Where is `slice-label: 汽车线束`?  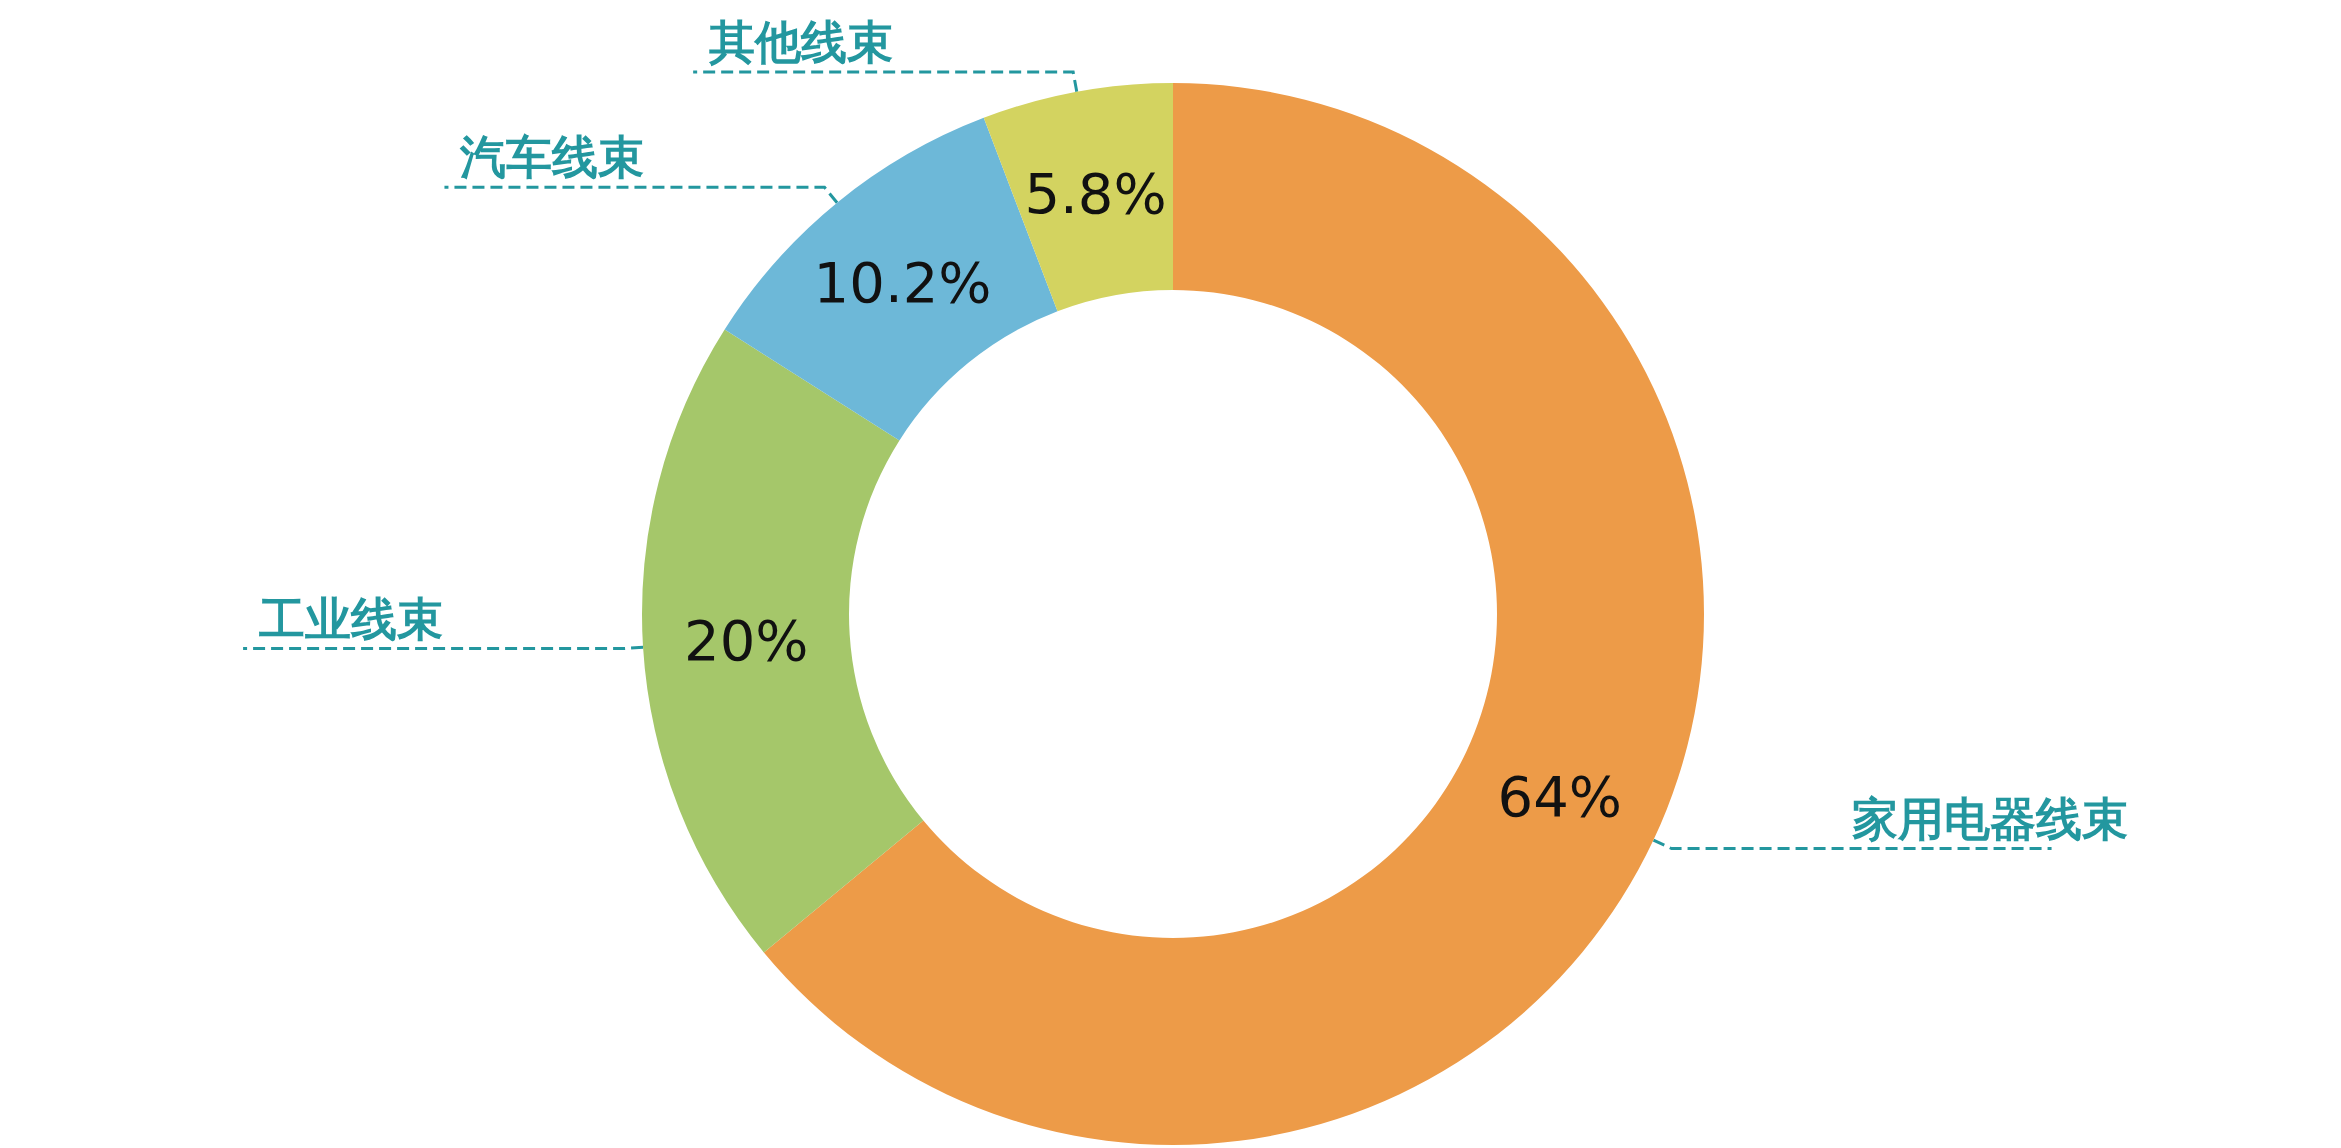 slice-label: 汽车线束 is located at coordinates (552, 157).